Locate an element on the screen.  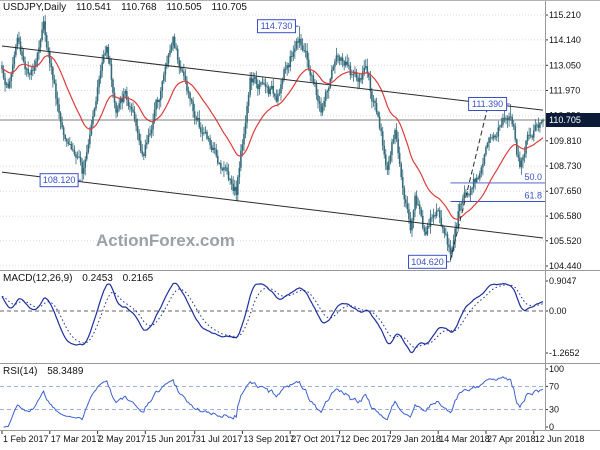
date-label: 12 Jun 2018 is located at coordinates (560, 439).